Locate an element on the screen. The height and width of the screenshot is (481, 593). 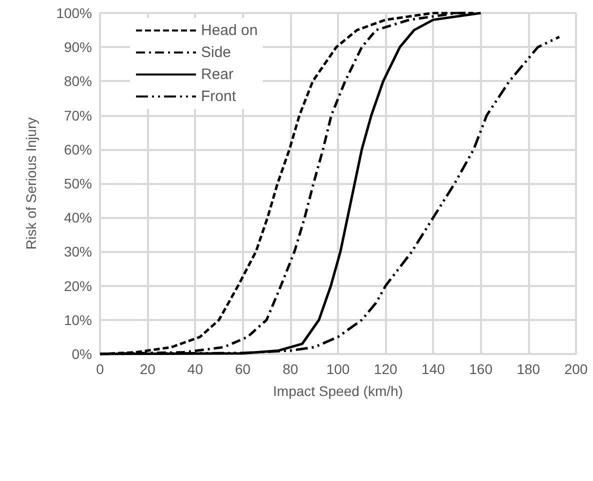
y-tick-label: 40% is located at coordinates (78, 218).